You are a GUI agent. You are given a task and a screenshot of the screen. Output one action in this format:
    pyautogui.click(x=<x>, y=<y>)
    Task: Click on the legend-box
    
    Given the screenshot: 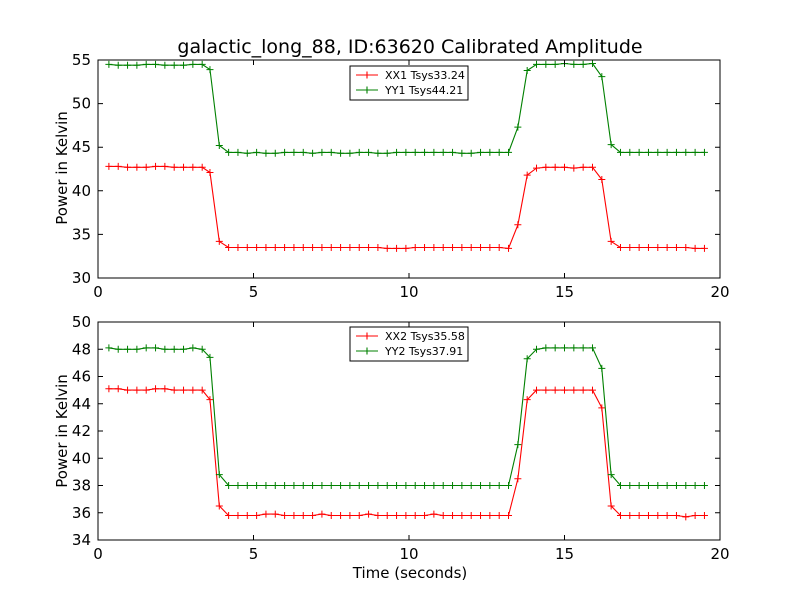 What is the action you would take?
    pyautogui.click(x=409, y=344)
    